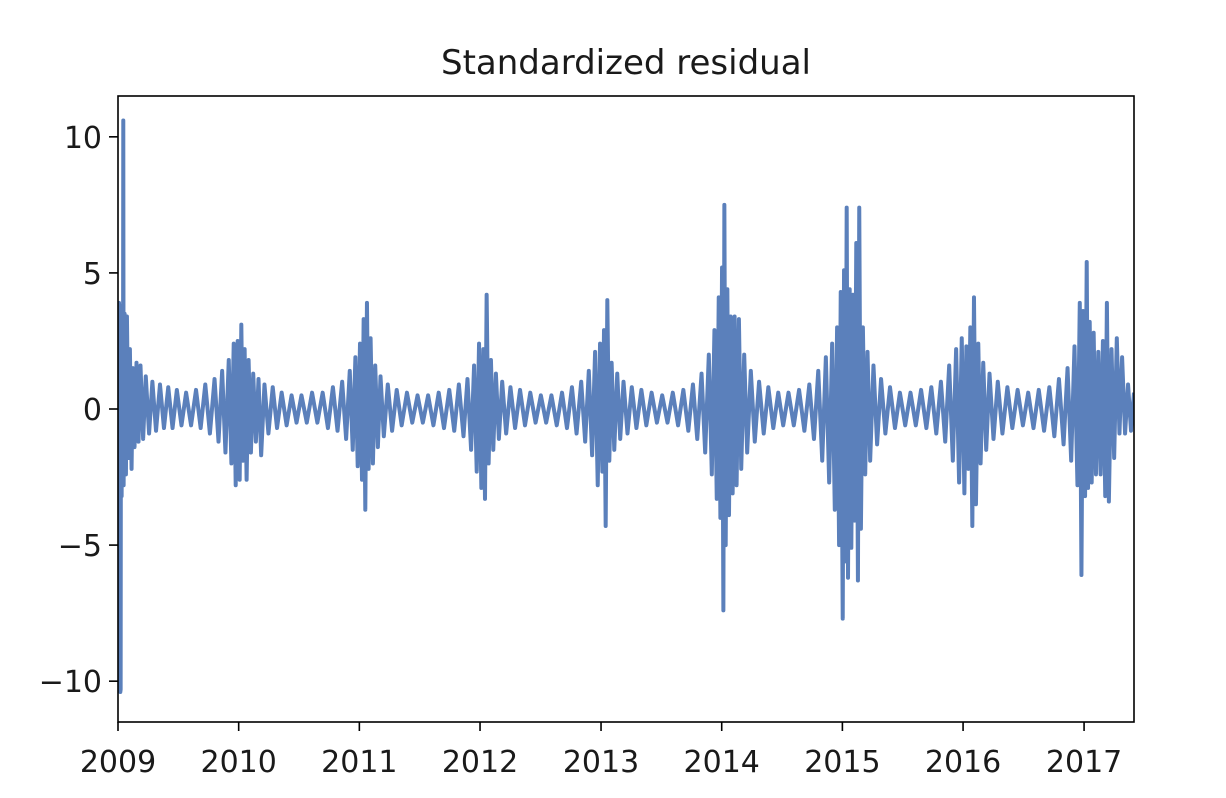 This screenshot has width=1226, height=798. I want to click on x-tick-label: 2010, so click(238, 762).